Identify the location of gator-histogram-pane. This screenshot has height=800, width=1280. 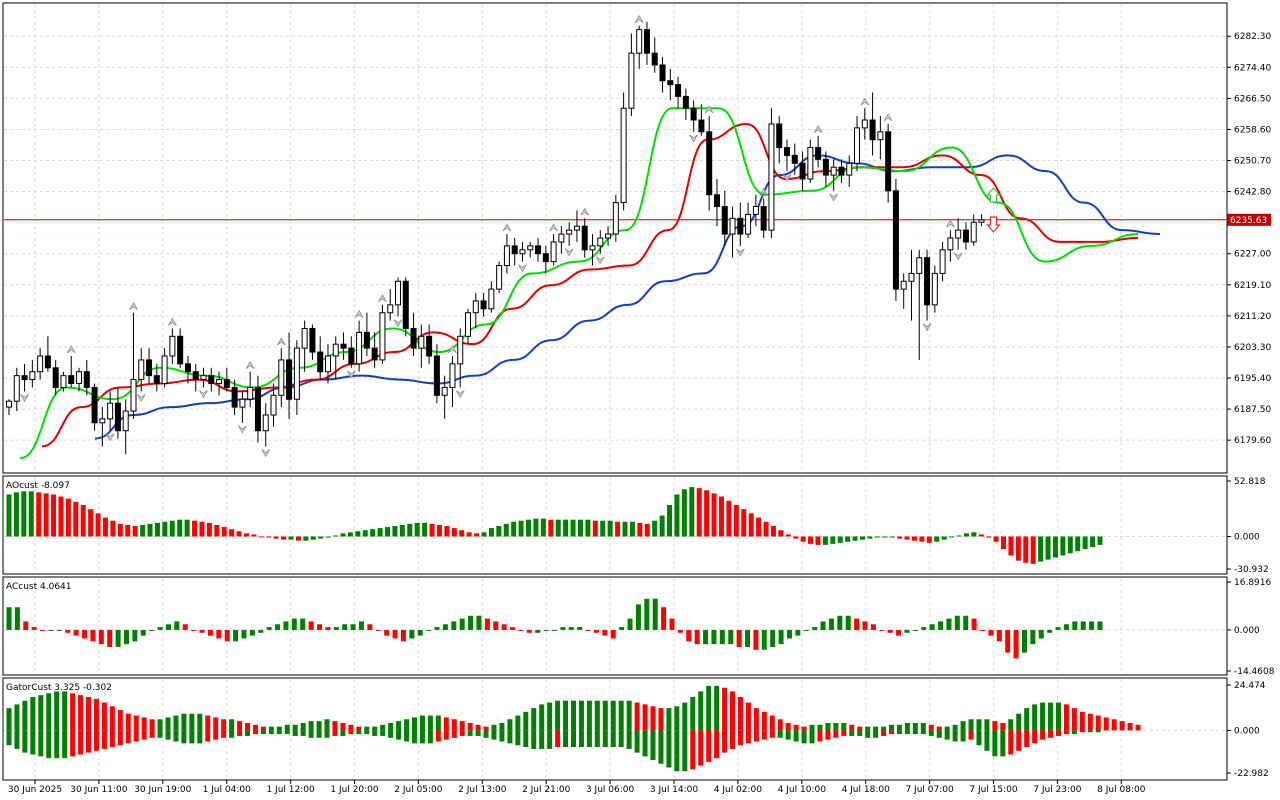
(573, 728).